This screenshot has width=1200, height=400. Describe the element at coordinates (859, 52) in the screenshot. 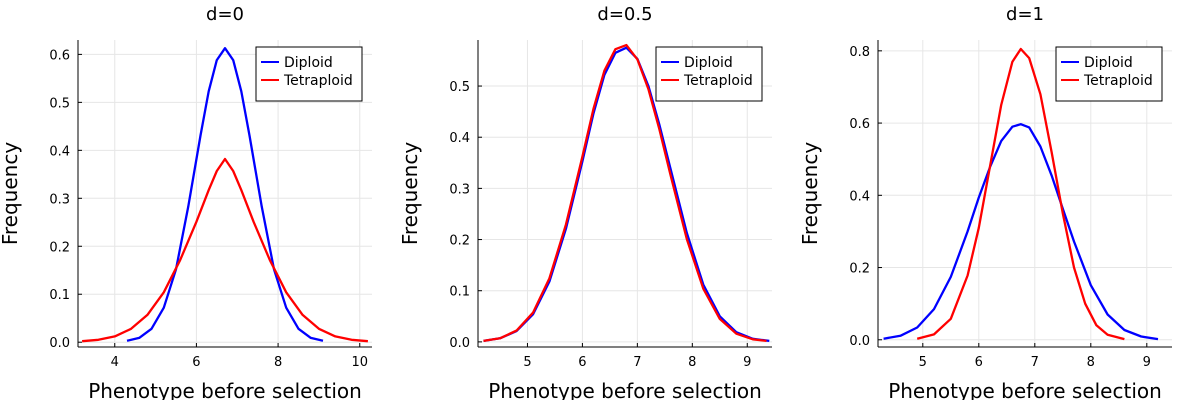

I see `y-tick-label: 0.8` at that location.